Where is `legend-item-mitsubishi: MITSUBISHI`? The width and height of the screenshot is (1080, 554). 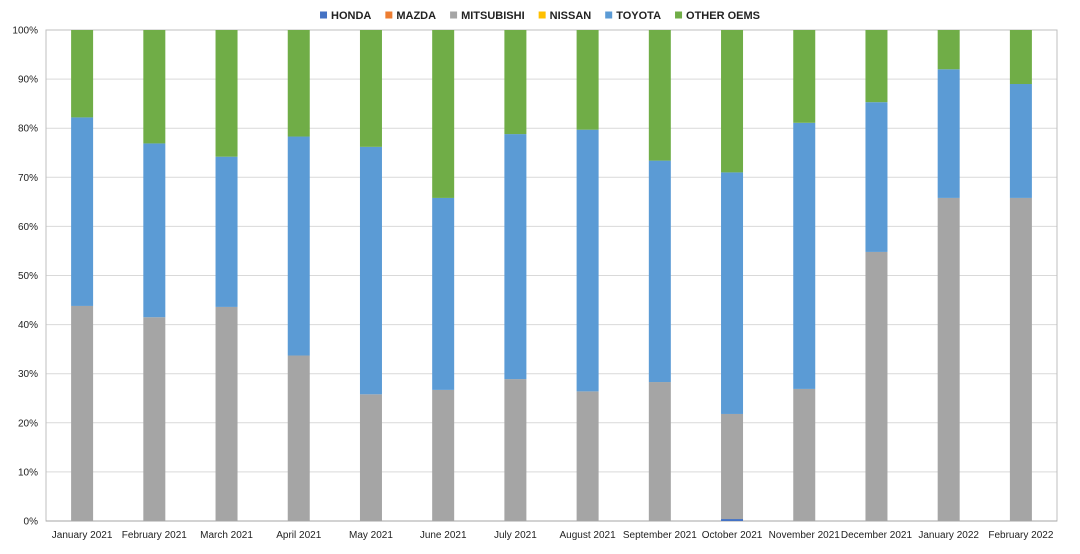
legend-item-mitsubishi: MITSUBISHI is located at coordinates (487, 16).